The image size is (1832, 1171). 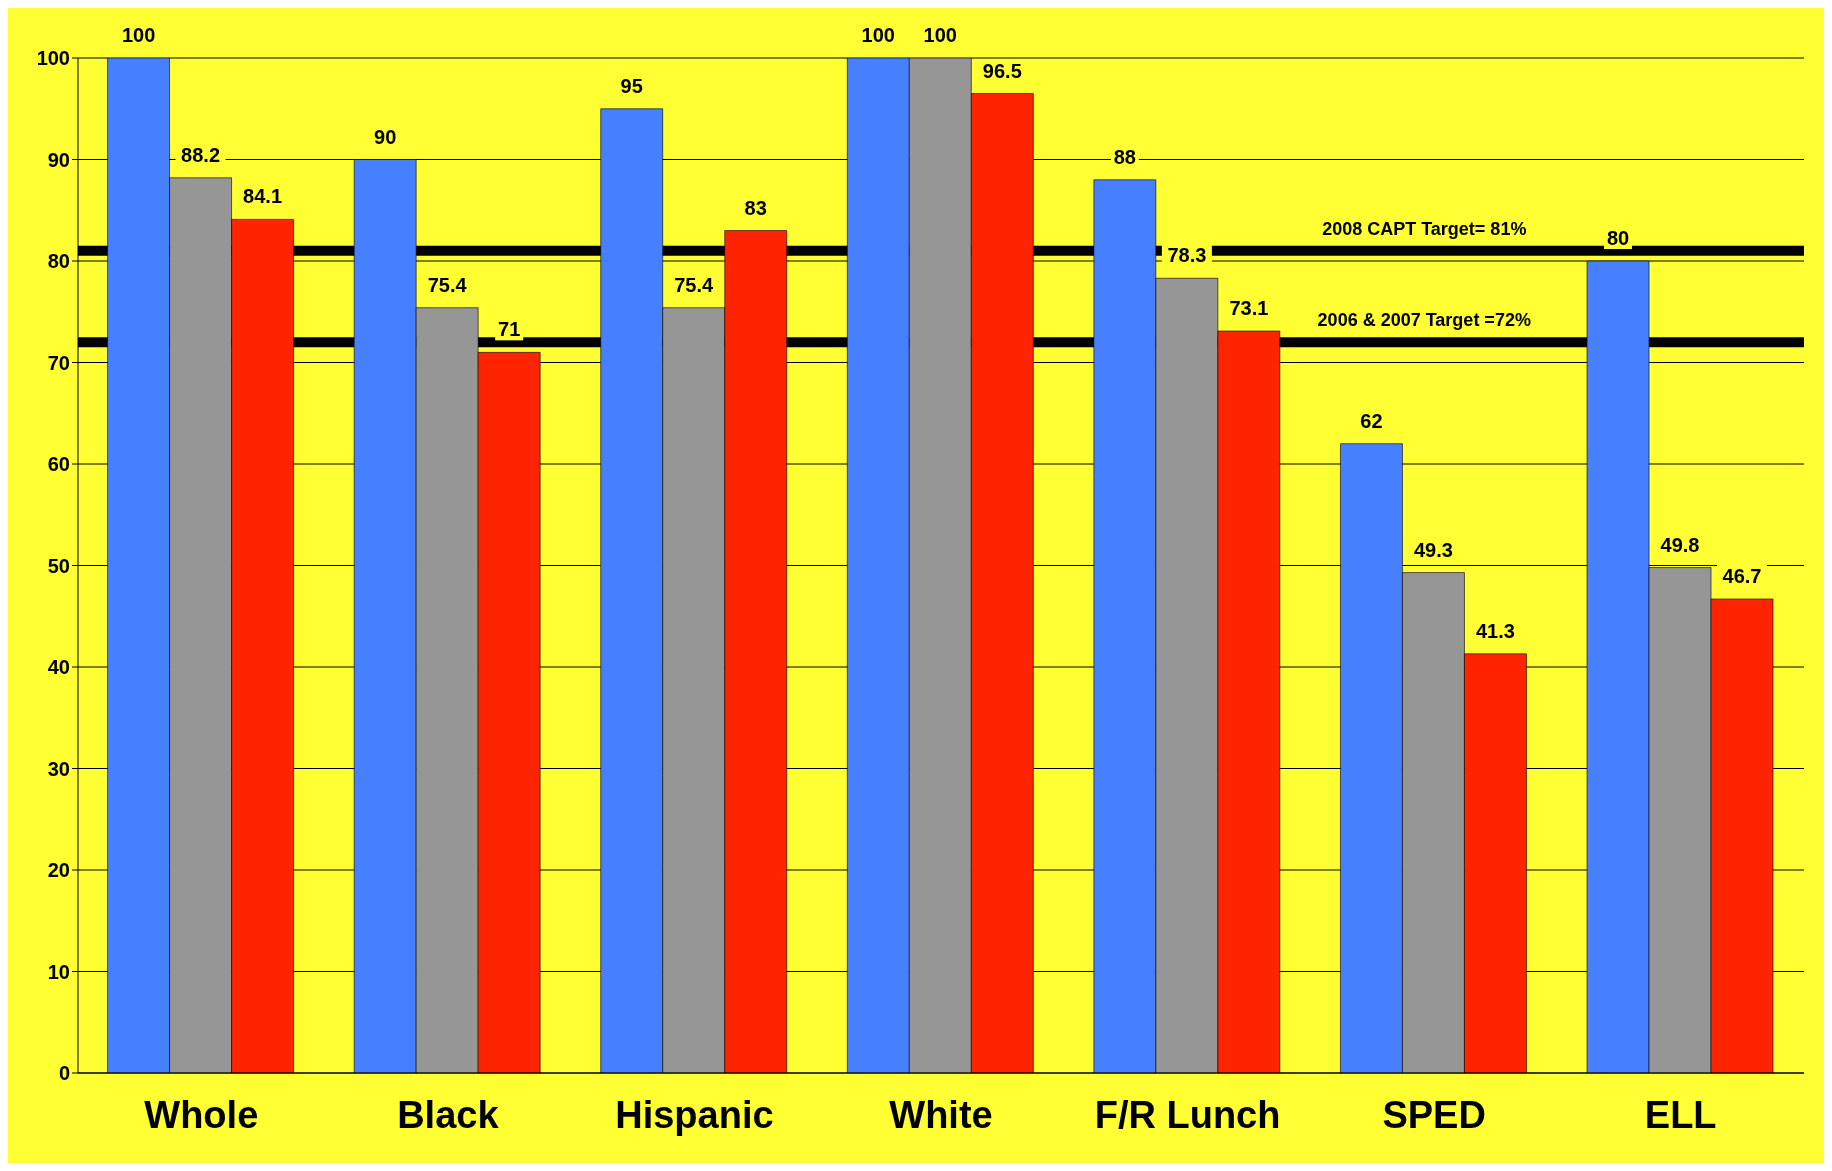 What do you see at coordinates (385, 136) in the screenshot?
I see `data-label: 90` at bounding box center [385, 136].